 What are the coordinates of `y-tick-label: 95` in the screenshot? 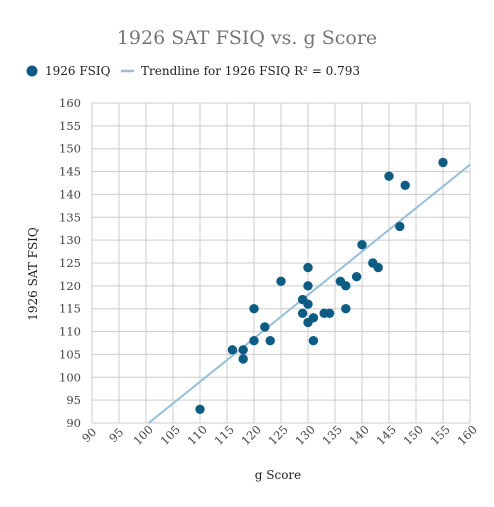 It's located at (73, 400).